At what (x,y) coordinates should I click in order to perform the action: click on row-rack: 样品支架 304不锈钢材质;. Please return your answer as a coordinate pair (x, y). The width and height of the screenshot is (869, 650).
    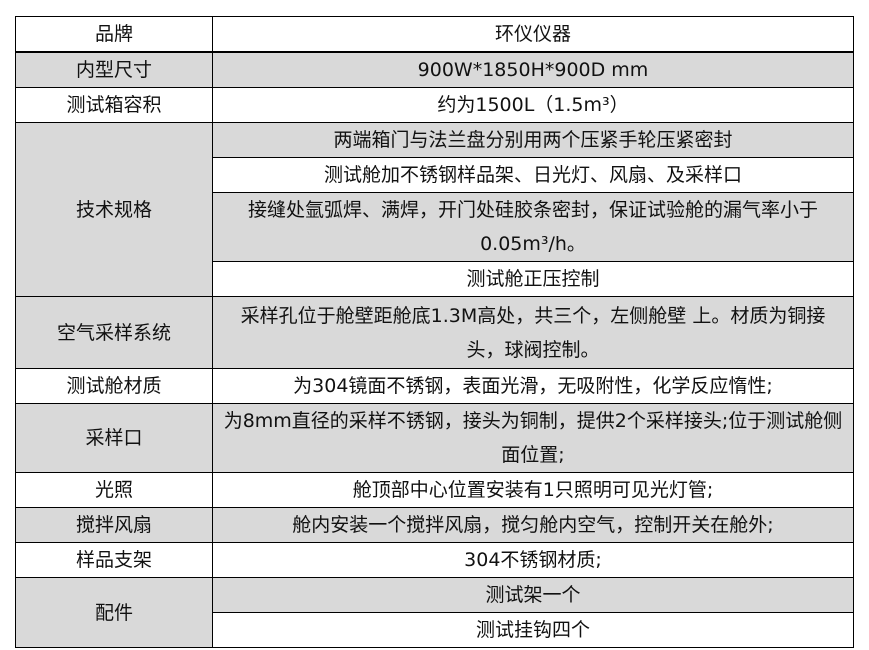
    Looking at the image, I should click on (434, 560).